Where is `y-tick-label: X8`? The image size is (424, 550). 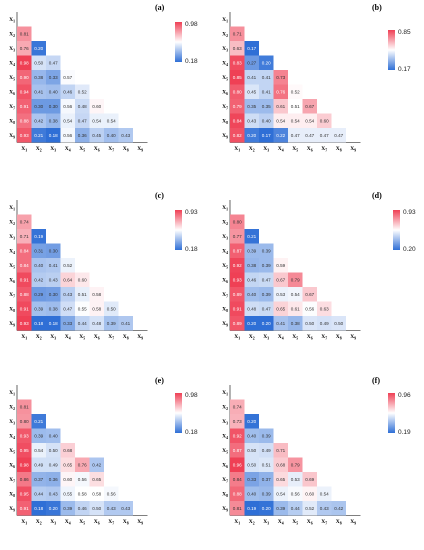
y-tick-label: X8 is located at coordinates (12, 494).